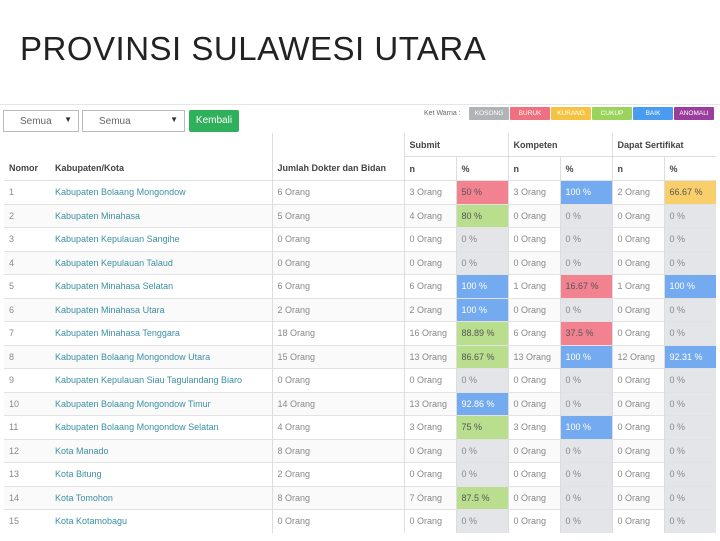 The height and width of the screenshot is (541, 720). Describe the element at coordinates (429, 356) in the screenshot. I see `row-submit-n: 13 Orang` at that location.